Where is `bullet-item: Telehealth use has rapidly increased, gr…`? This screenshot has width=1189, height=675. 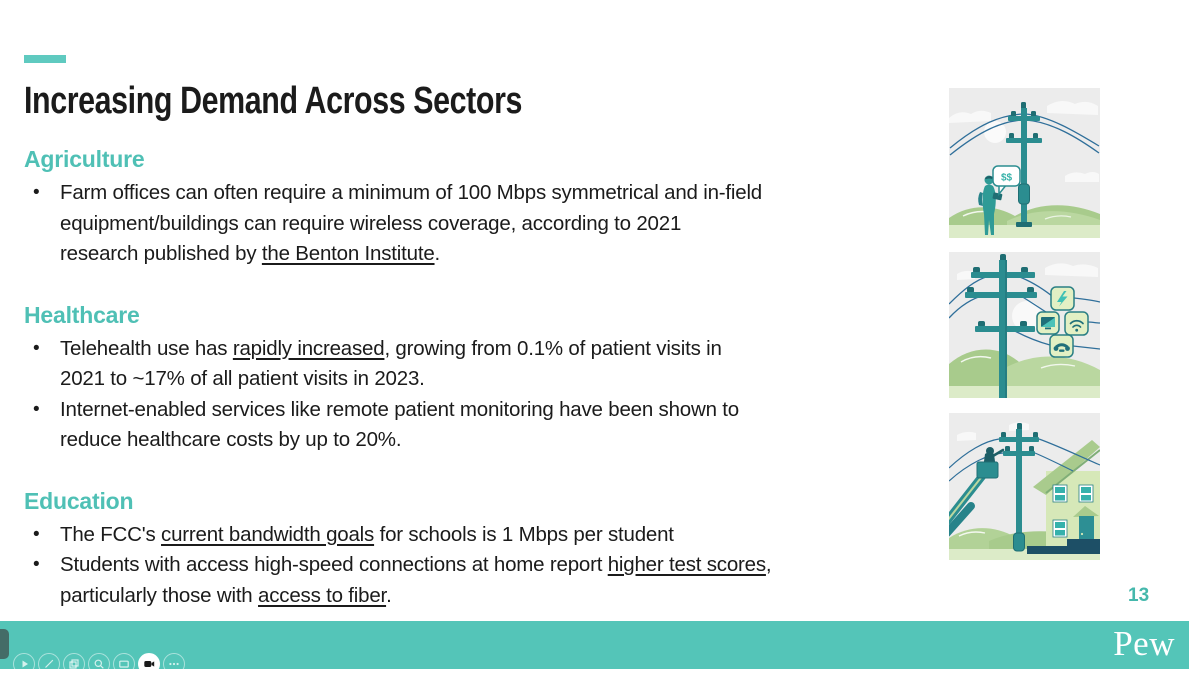 bullet-item: Telehealth use has rapidly increased, gr… is located at coordinates (489, 364).